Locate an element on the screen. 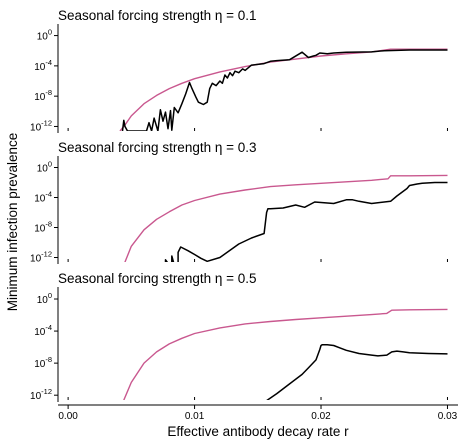  x-tick-label: 0.03 is located at coordinates (448, 416).